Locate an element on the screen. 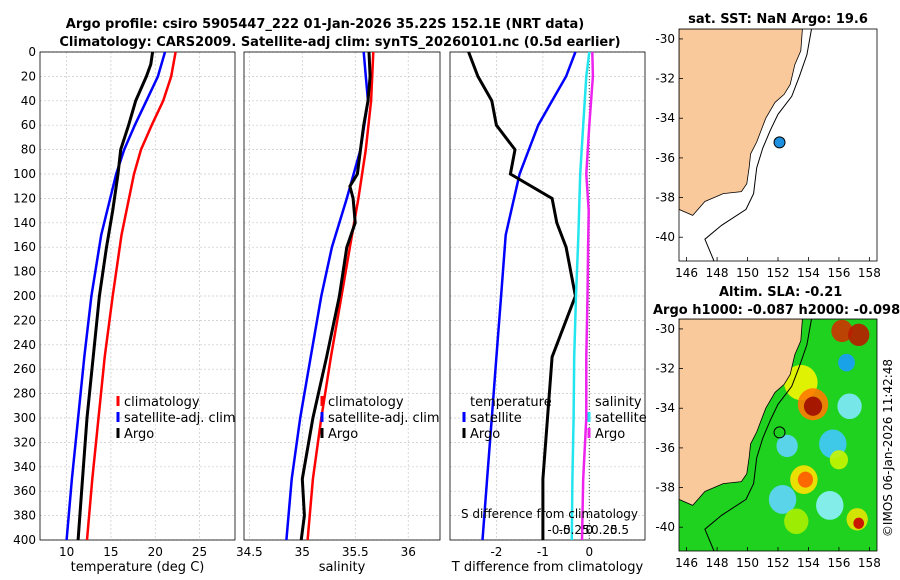 Image resolution: width=900 pixels, height=580 pixels. x-tick-label: 158 is located at coordinates (869, 273).